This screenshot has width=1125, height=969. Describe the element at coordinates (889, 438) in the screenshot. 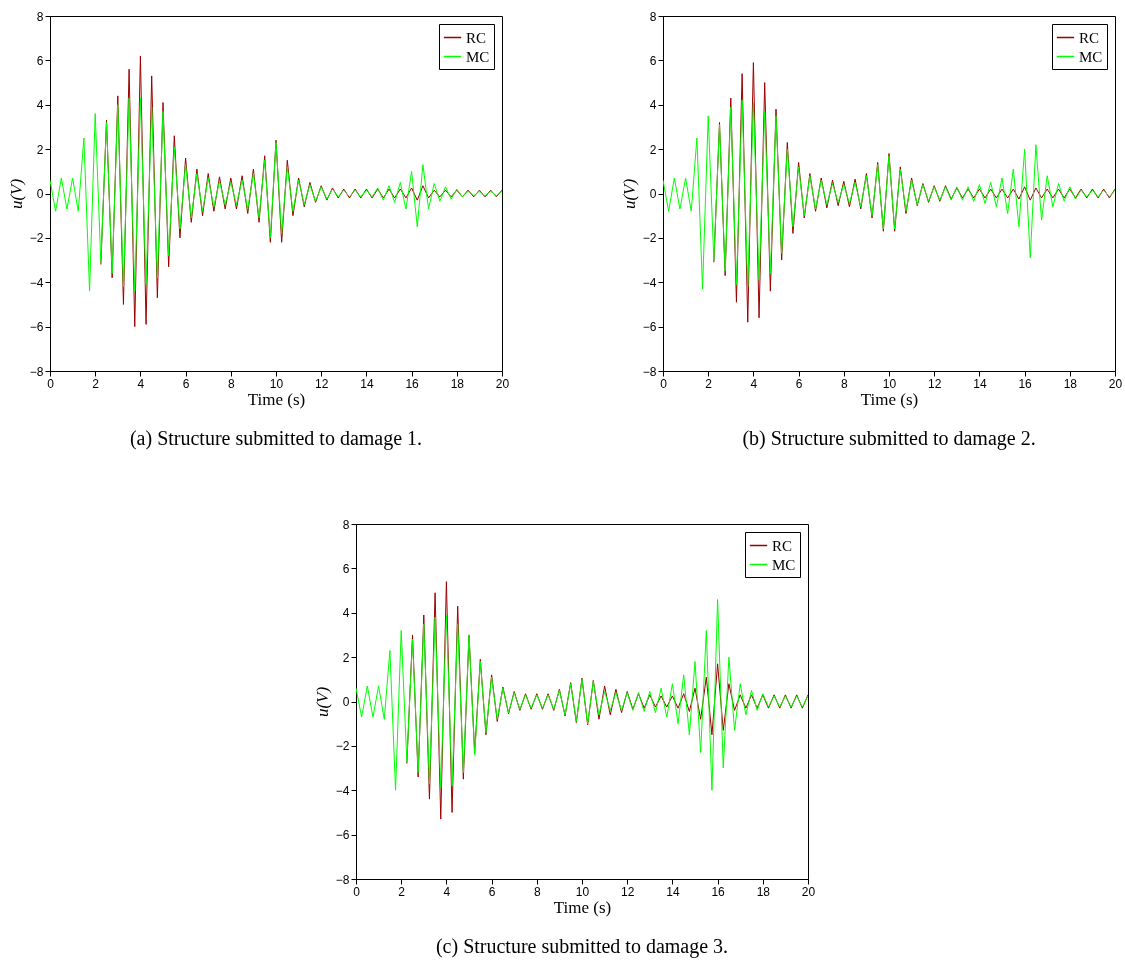

I see `text: (b) Structure submitted to damage 2.` at that location.